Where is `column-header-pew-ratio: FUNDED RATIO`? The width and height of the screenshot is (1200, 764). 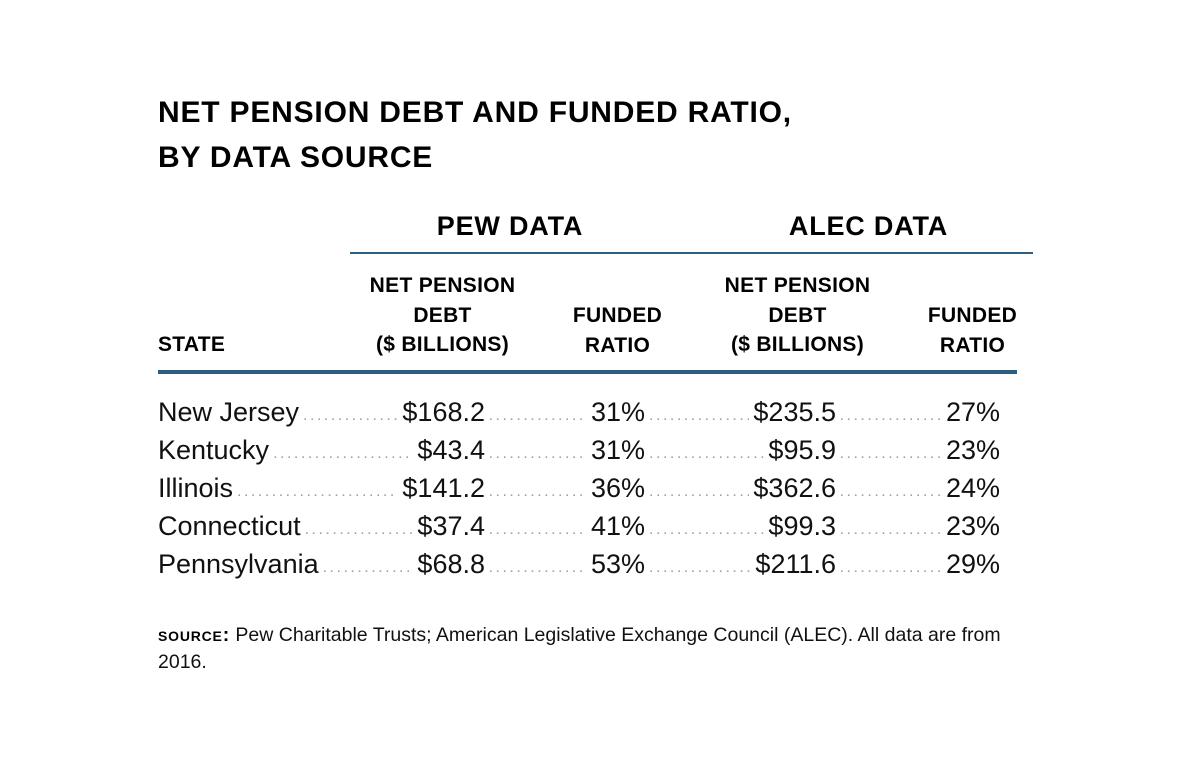
column-header-pew-ratio: FUNDED RATIO is located at coordinates (617, 330).